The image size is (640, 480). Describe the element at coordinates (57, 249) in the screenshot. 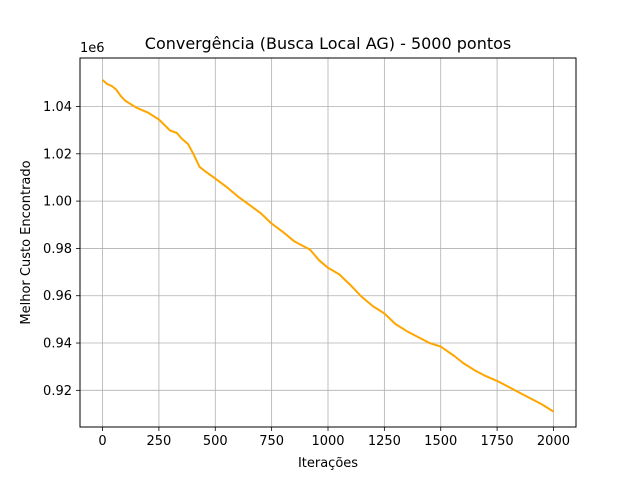

I see `y-tick-label: 0.98` at that location.